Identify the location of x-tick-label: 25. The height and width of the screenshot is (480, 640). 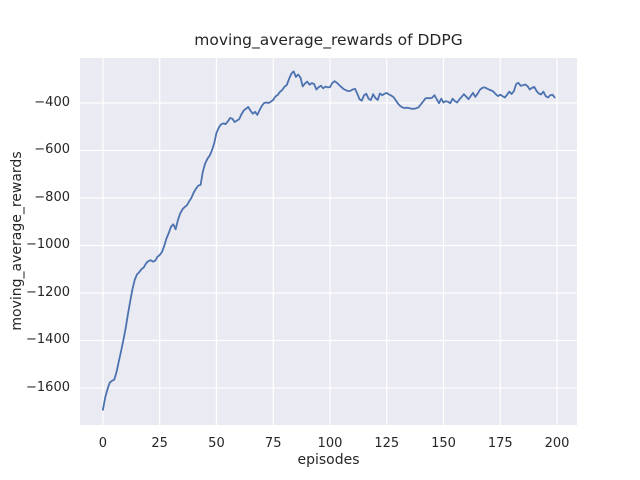
(159, 443).